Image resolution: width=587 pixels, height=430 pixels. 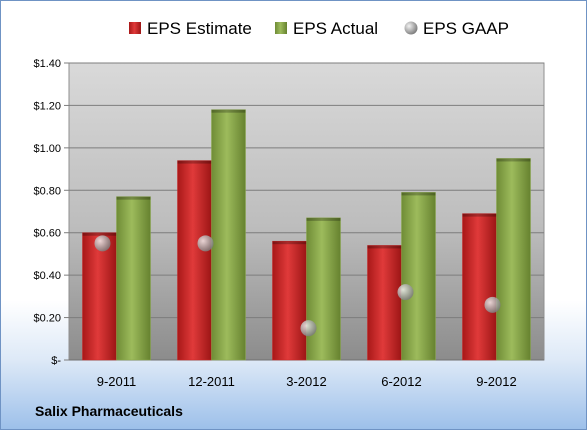 I want to click on legend-swatch-eps-gaap, so click(x=411, y=28).